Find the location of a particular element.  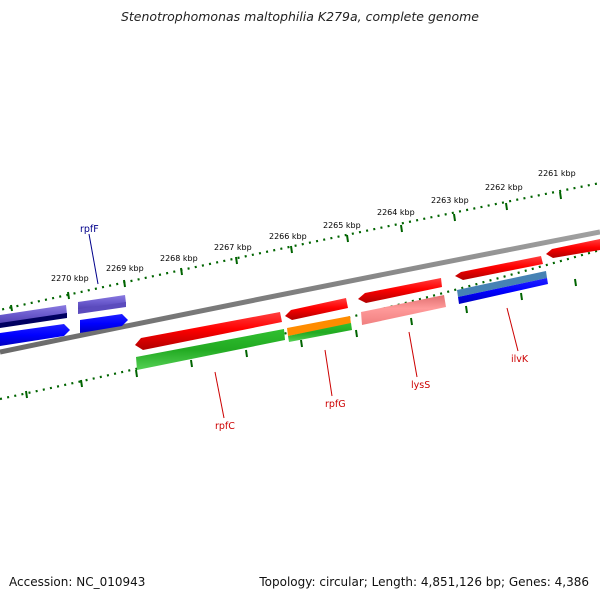

scale-label-2264: 2264 kbp is located at coordinates (396, 212).